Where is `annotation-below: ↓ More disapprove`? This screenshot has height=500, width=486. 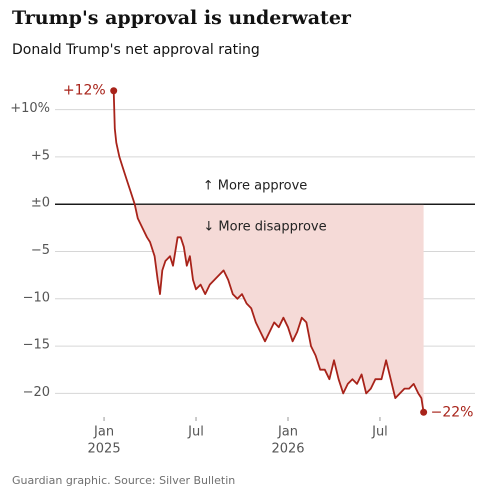 annotation-below: ↓ More disapprove is located at coordinates (264, 227).